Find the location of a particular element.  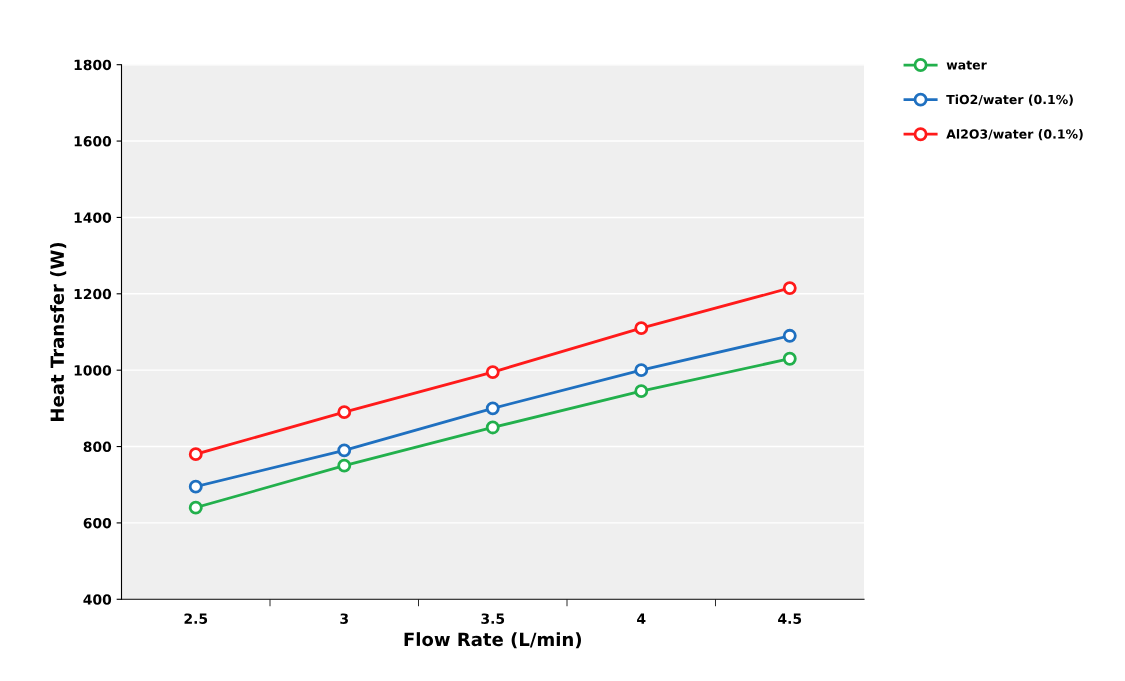

y-tick-label: 600 is located at coordinates (97, 523).